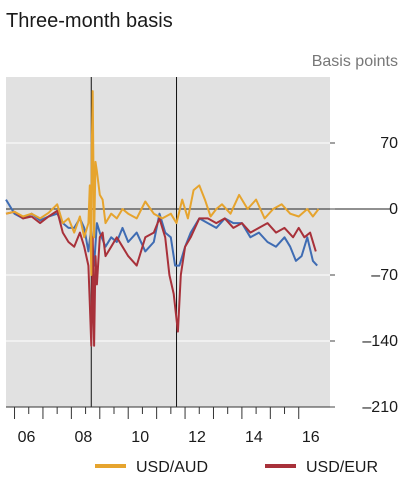 The image size is (419, 491). What do you see at coordinates (140, 437) in the screenshot?
I see `x-tick-label: 10` at bounding box center [140, 437].